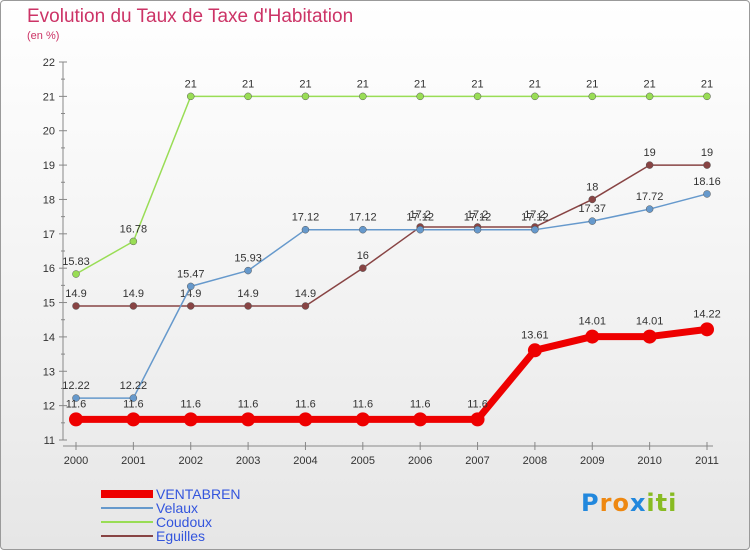 This screenshot has height=550, width=750. I want to click on x-tick-label: 2000, so click(76, 461).